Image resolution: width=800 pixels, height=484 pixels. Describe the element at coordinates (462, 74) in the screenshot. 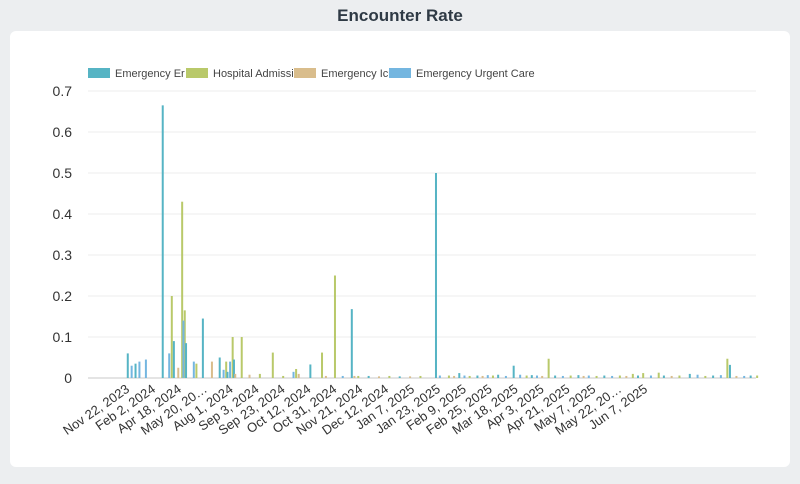

I see `legend-item: Emergency Urgent Care` at that location.